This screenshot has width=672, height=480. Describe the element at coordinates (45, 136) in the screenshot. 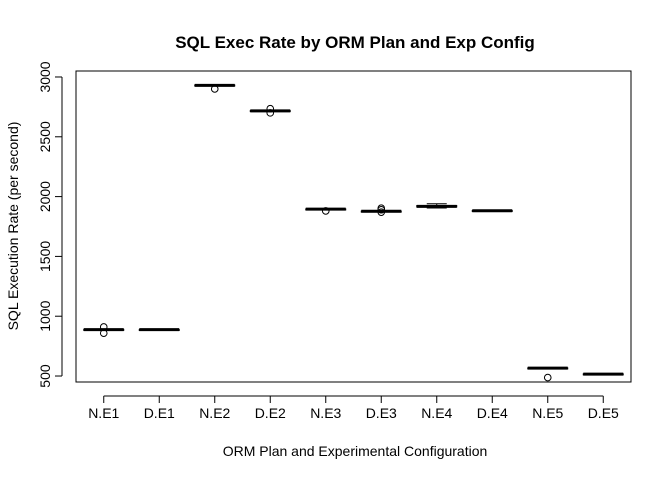

I see `y-tick-label: 2500` at that location.